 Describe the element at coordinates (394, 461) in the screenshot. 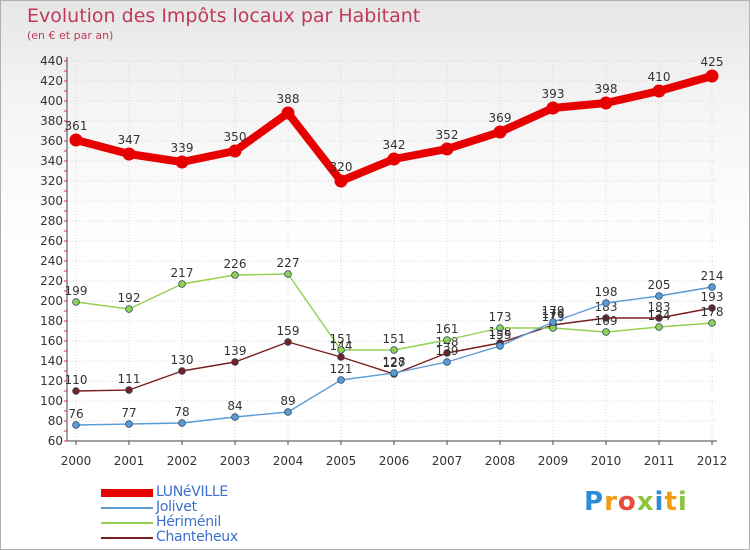

I see `x-tick-label: 2006` at that location.